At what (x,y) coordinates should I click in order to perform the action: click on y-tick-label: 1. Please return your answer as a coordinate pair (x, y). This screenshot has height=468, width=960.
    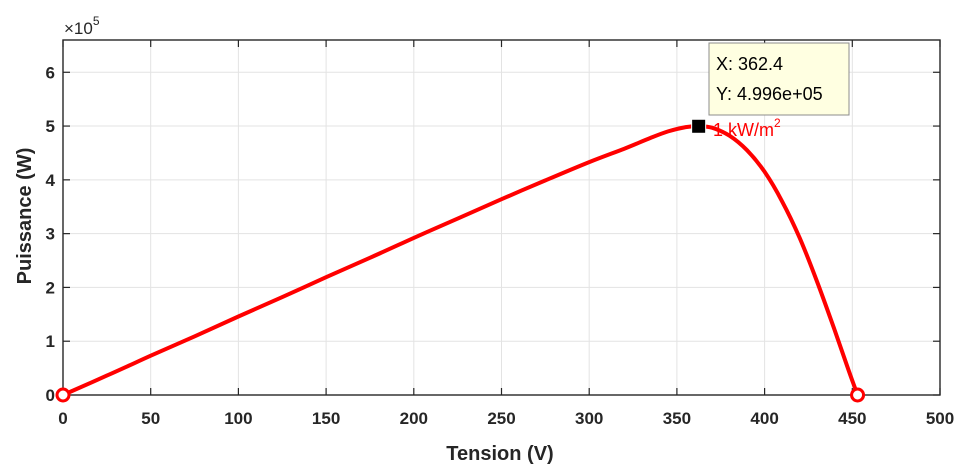
    Looking at the image, I should click on (50, 341).